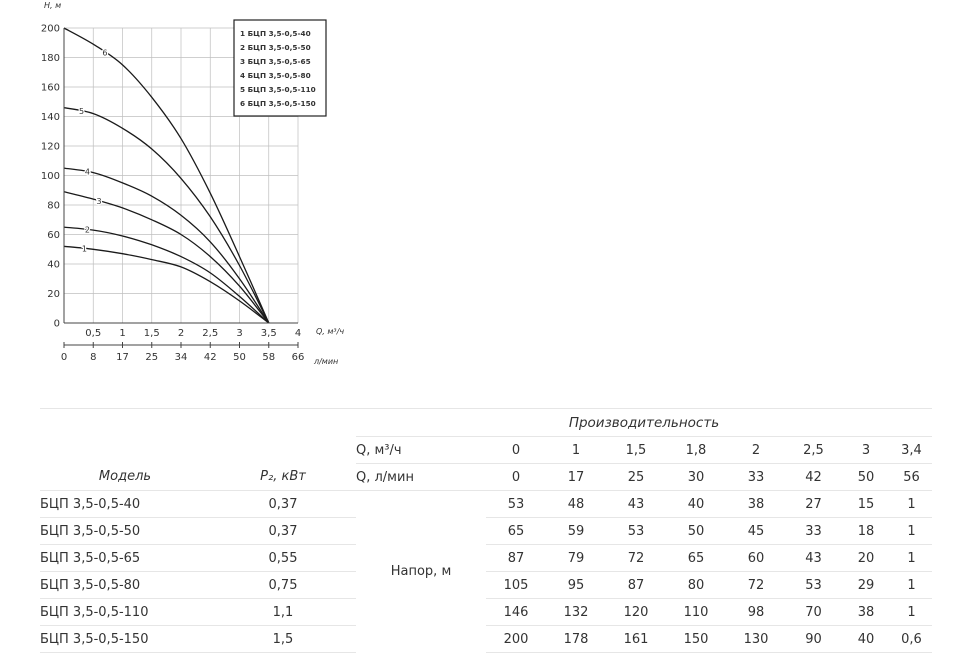 The width and height of the screenshot is (970, 653). I want to click on head-value: 0,6, so click(912, 639).